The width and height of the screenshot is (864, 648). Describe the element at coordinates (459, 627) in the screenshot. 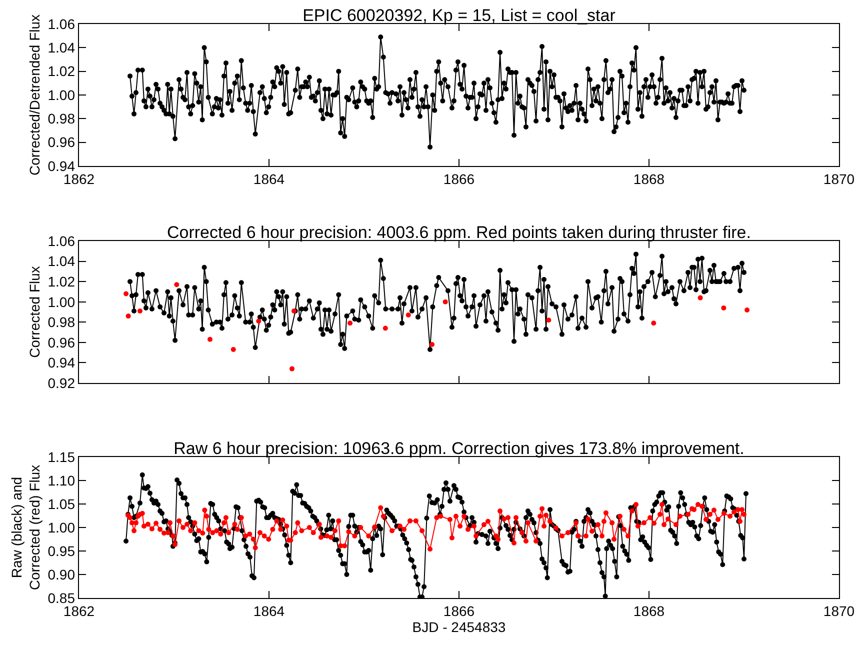

I see `x-axis-title: BJD - 2454833` at that location.